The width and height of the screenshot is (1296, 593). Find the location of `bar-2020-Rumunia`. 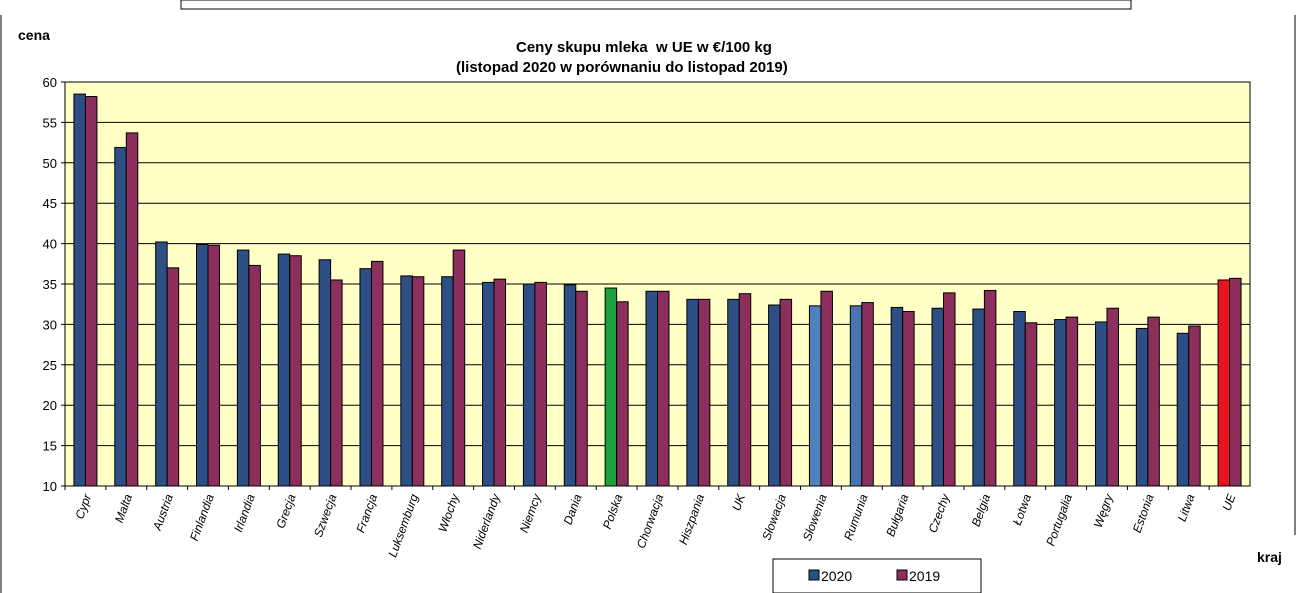

bar-2020-Rumunia is located at coordinates (856, 396).